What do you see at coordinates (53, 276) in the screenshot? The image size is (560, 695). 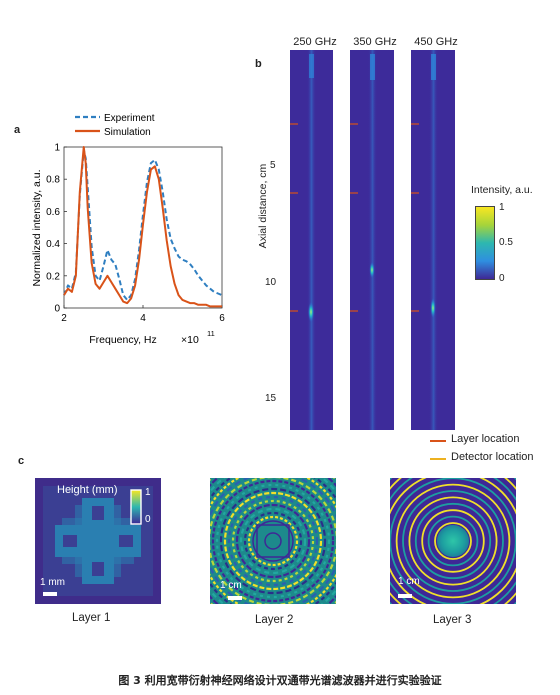 I see `y-tick-label: 0.2` at bounding box center [53, 276].